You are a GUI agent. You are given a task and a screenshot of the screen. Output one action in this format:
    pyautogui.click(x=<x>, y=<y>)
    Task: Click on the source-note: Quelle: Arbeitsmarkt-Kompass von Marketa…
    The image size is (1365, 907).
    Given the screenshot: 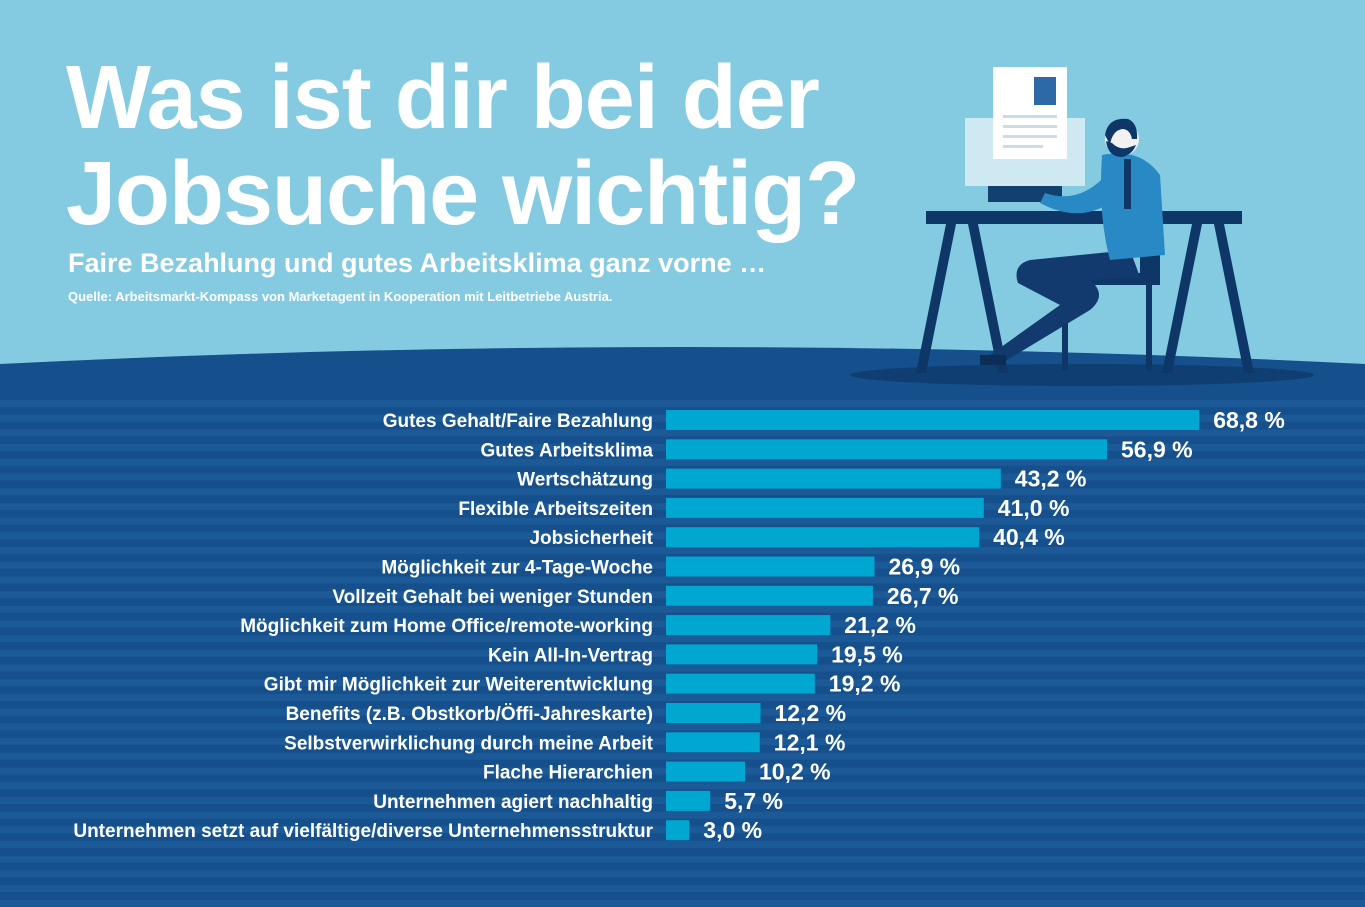 What is the action you would take?
    pyautogui.click(x=340, y=296)
    